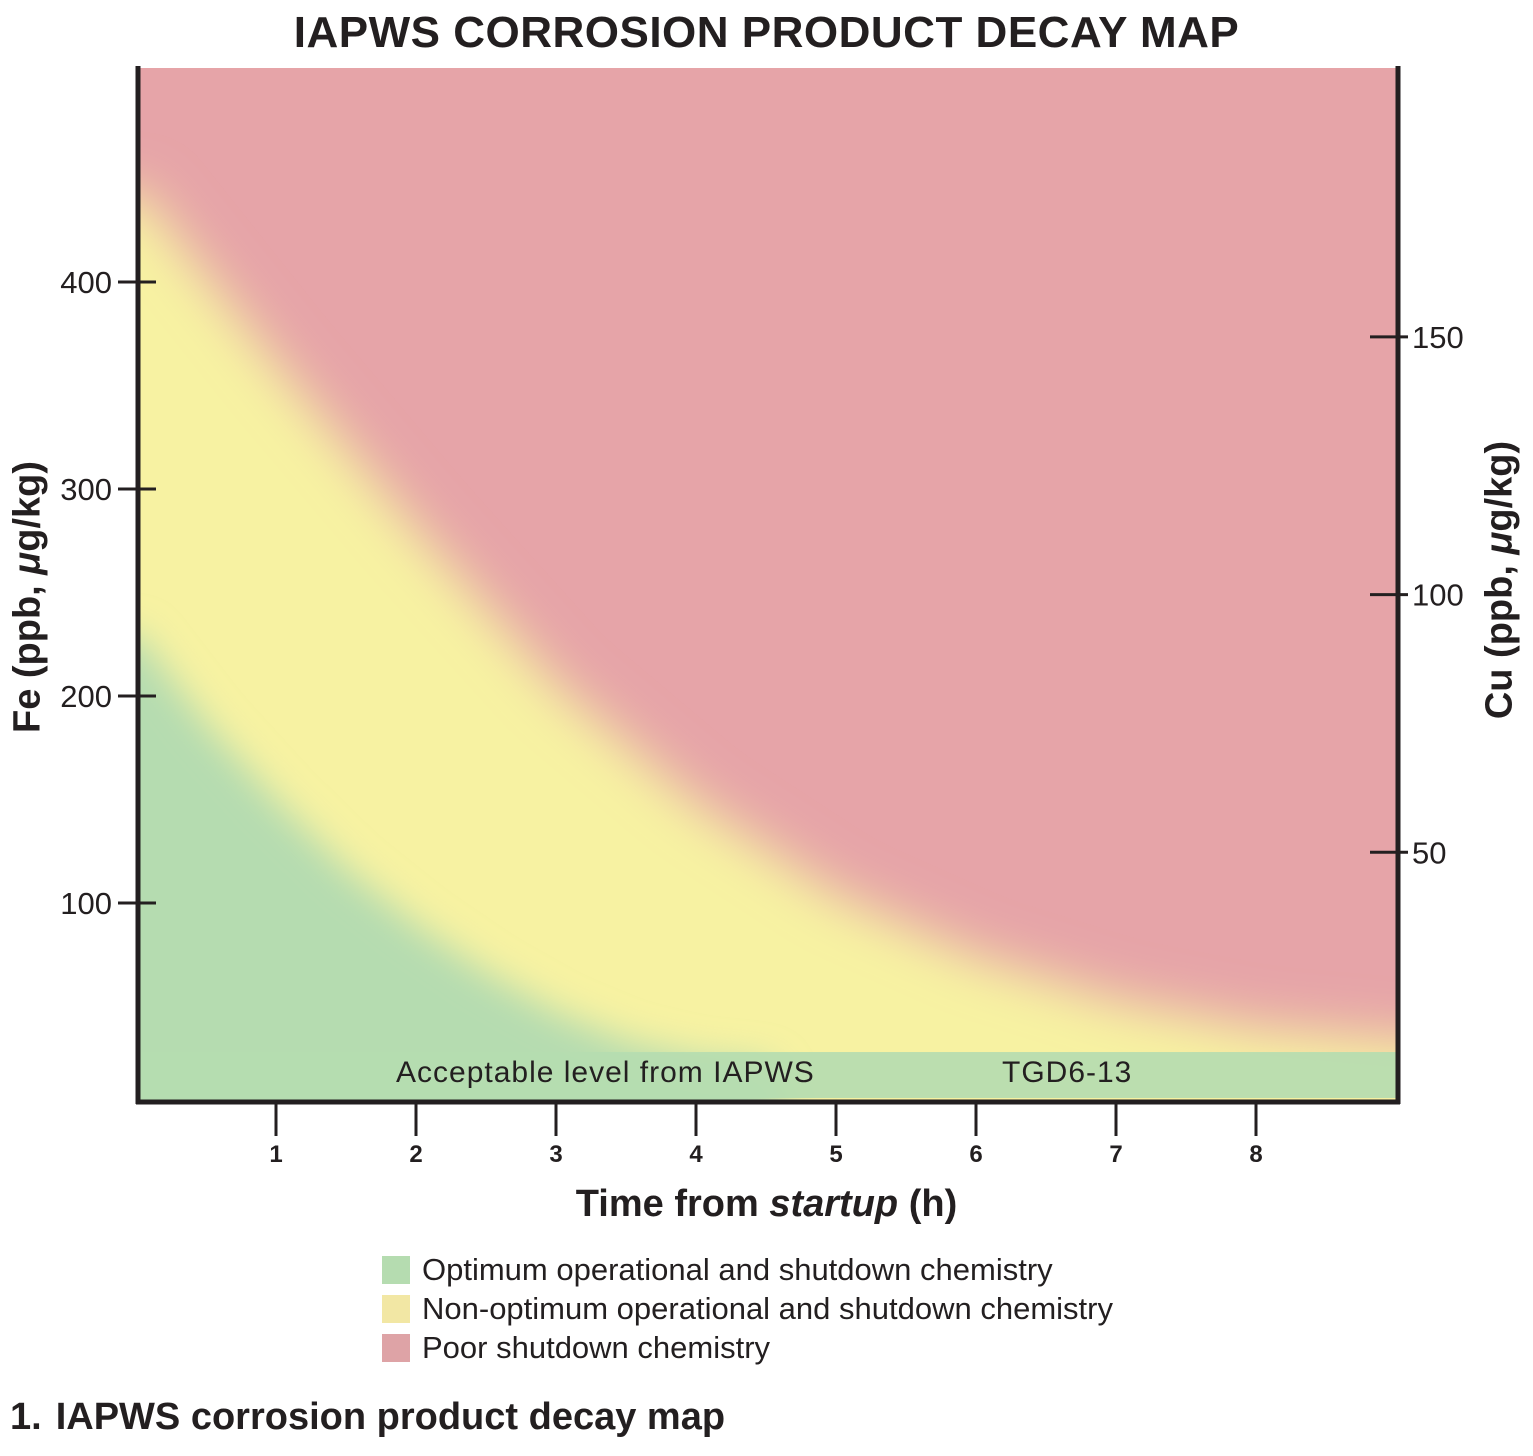  What do you see at coordinates (975, 1154) in the screenshot?
I see `x-tick-label: 6` at bounding box center [975, 1154].